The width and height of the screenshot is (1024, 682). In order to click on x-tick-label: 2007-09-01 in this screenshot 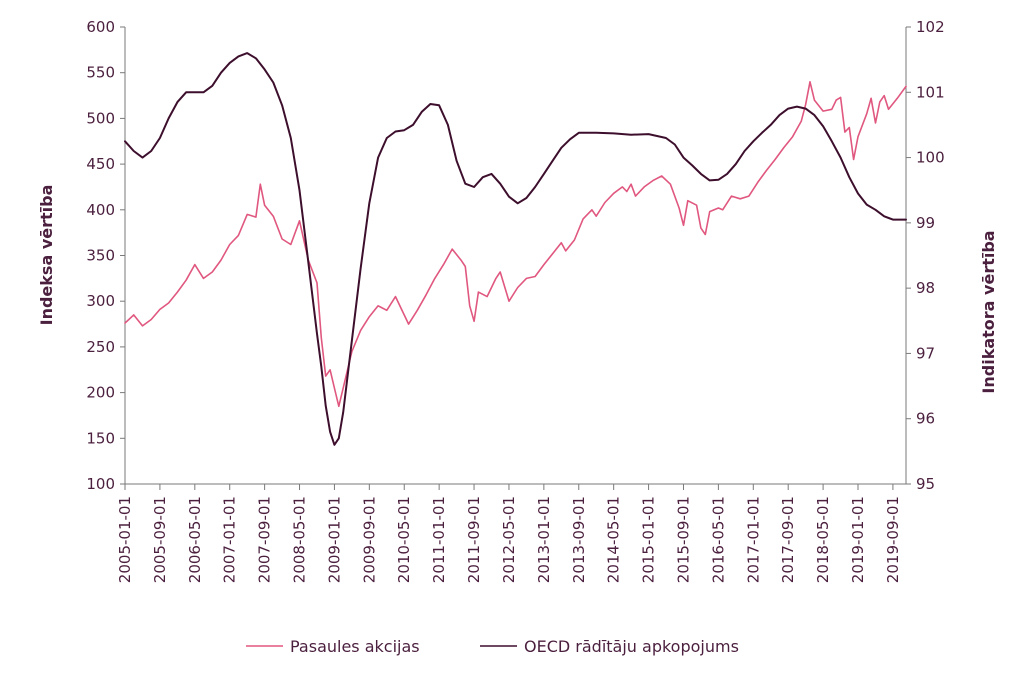, I will do `click(265, 539)`.